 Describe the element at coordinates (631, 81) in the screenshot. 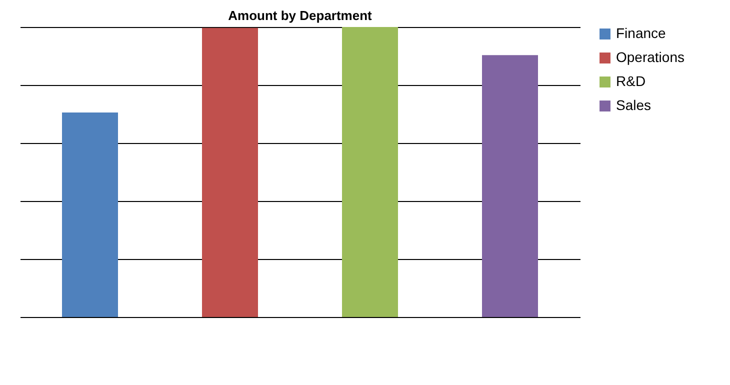

I see `legend-label: R&D` at that location.